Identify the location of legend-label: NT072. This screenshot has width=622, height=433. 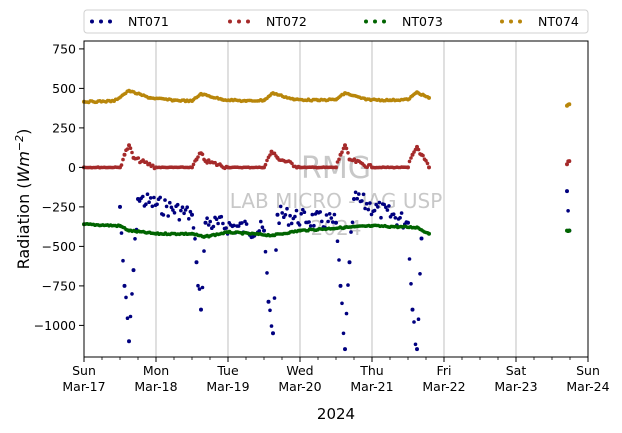
(286, 21).